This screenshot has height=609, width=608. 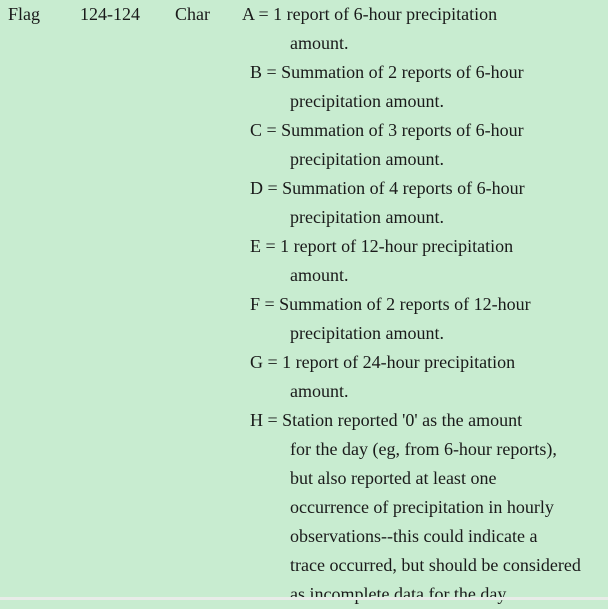 What do you see at coordinates (400, 594) in the screenshot?
I see `value-definition-continuation: as incomplete data for the day.` at bounding box center [400, 594].